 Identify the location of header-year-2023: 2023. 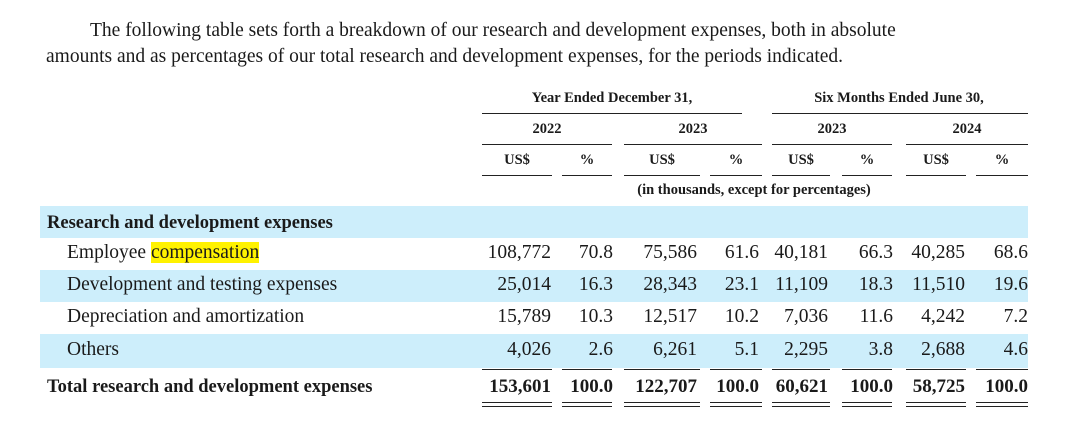
(693, 129).